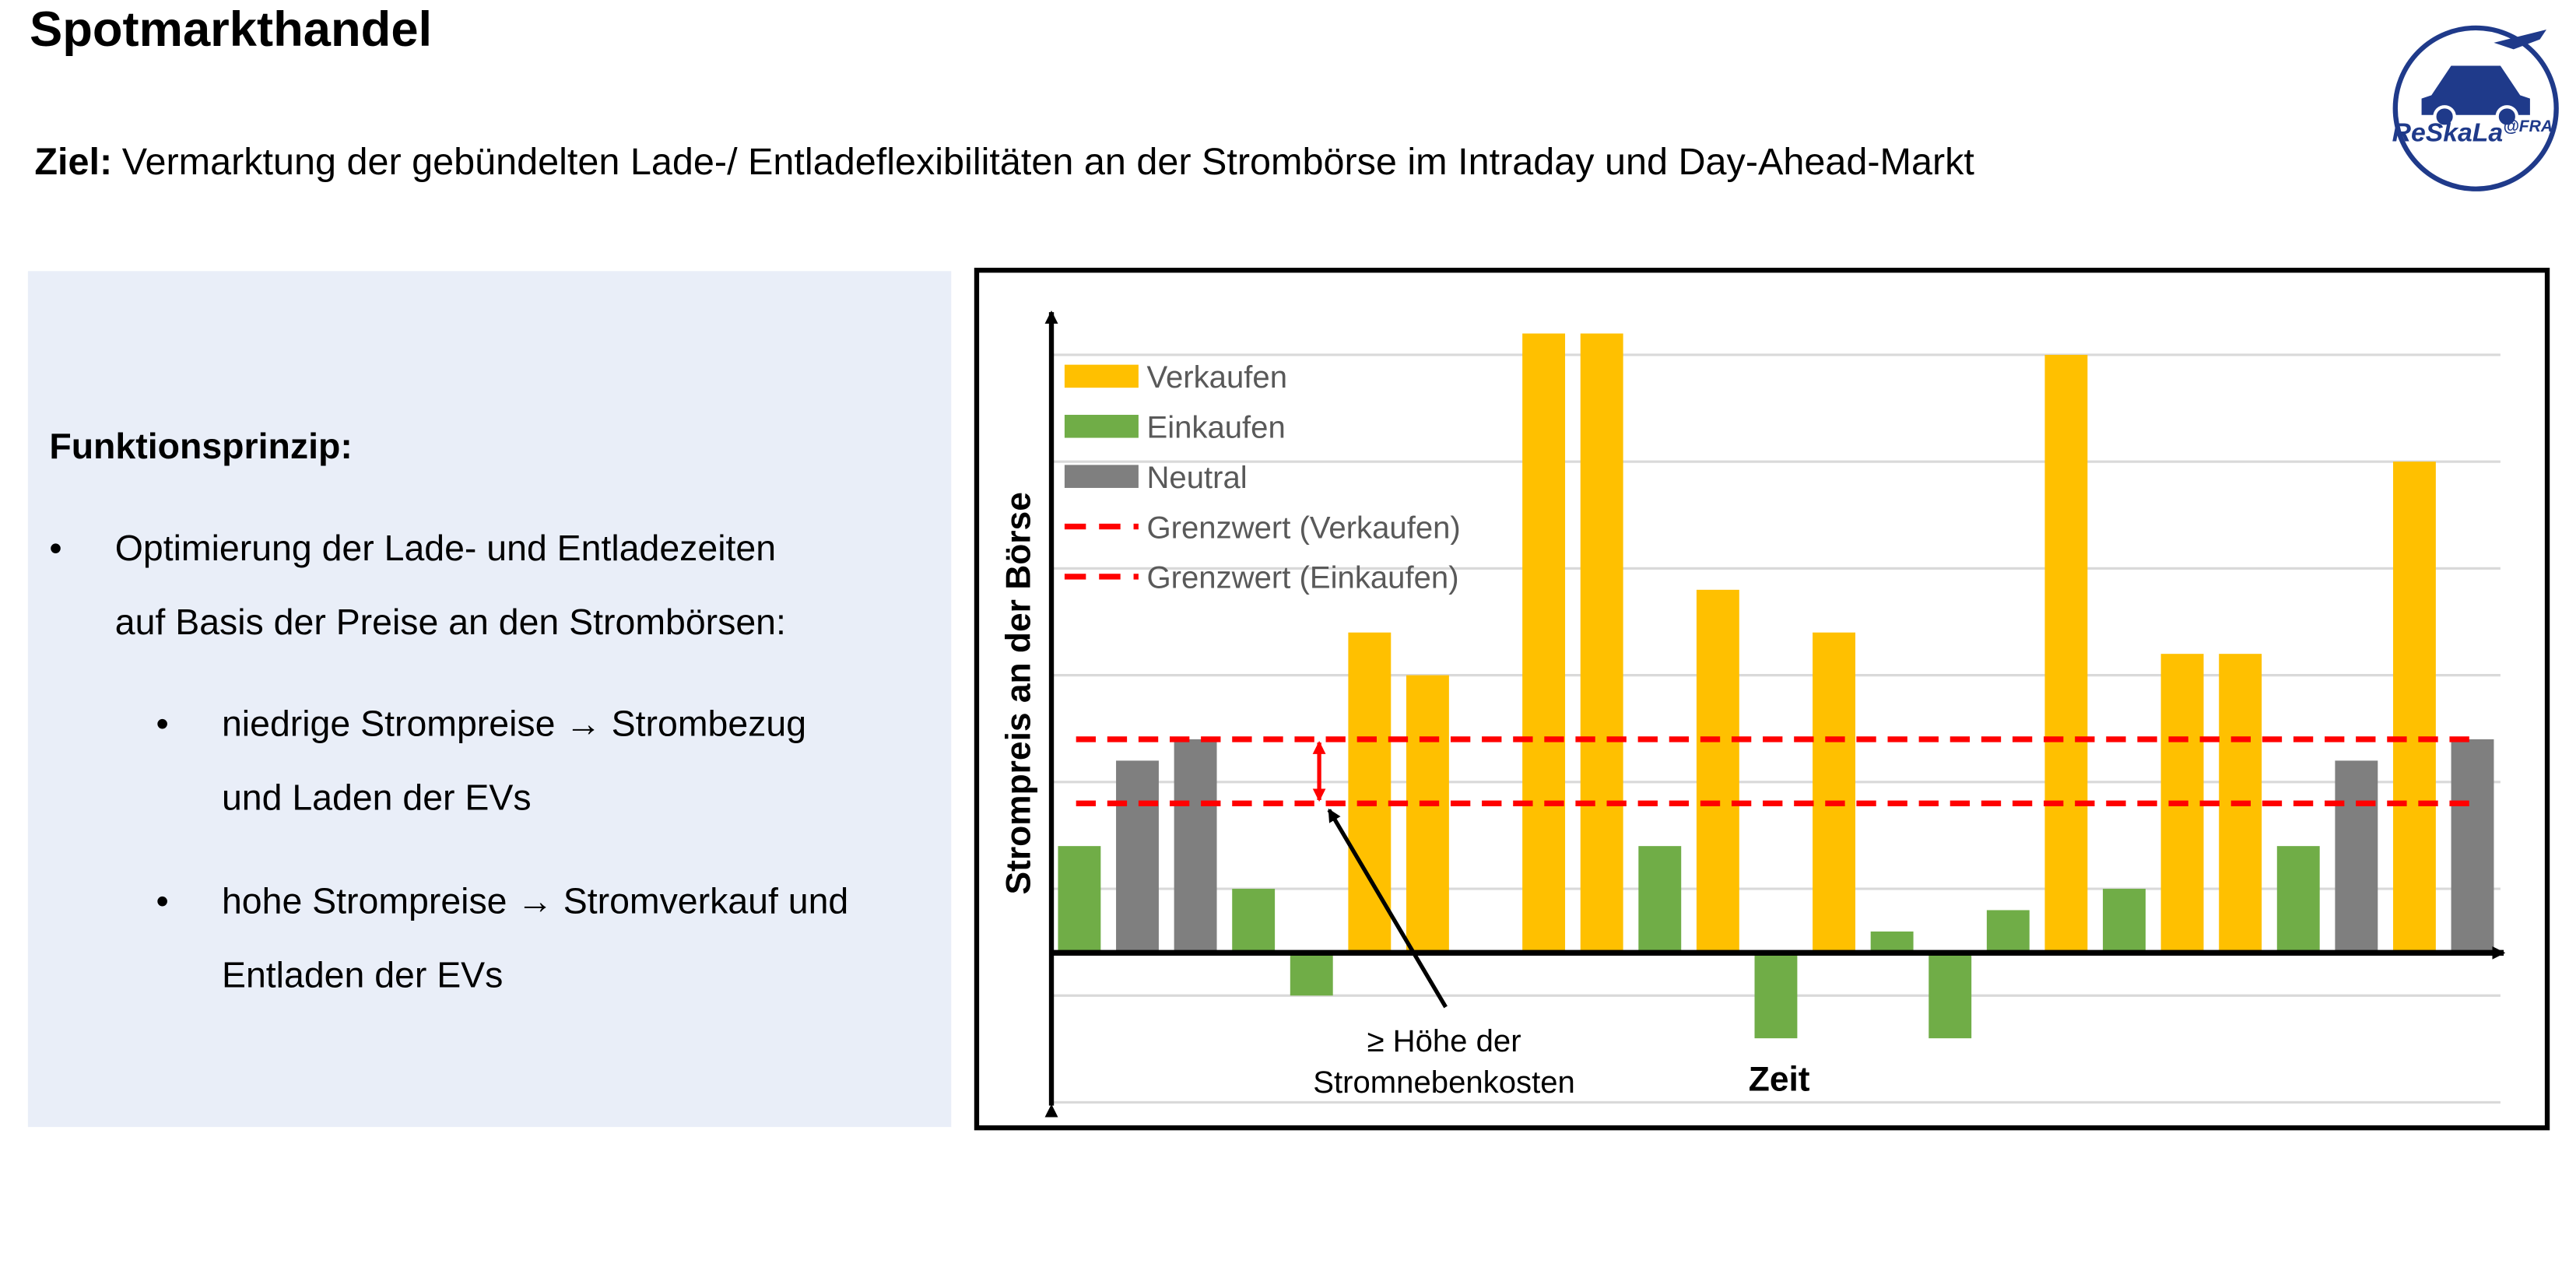  I want to click on sub-bullet-line: niedrige Strompreise → Strombezug, so click(514, 724).